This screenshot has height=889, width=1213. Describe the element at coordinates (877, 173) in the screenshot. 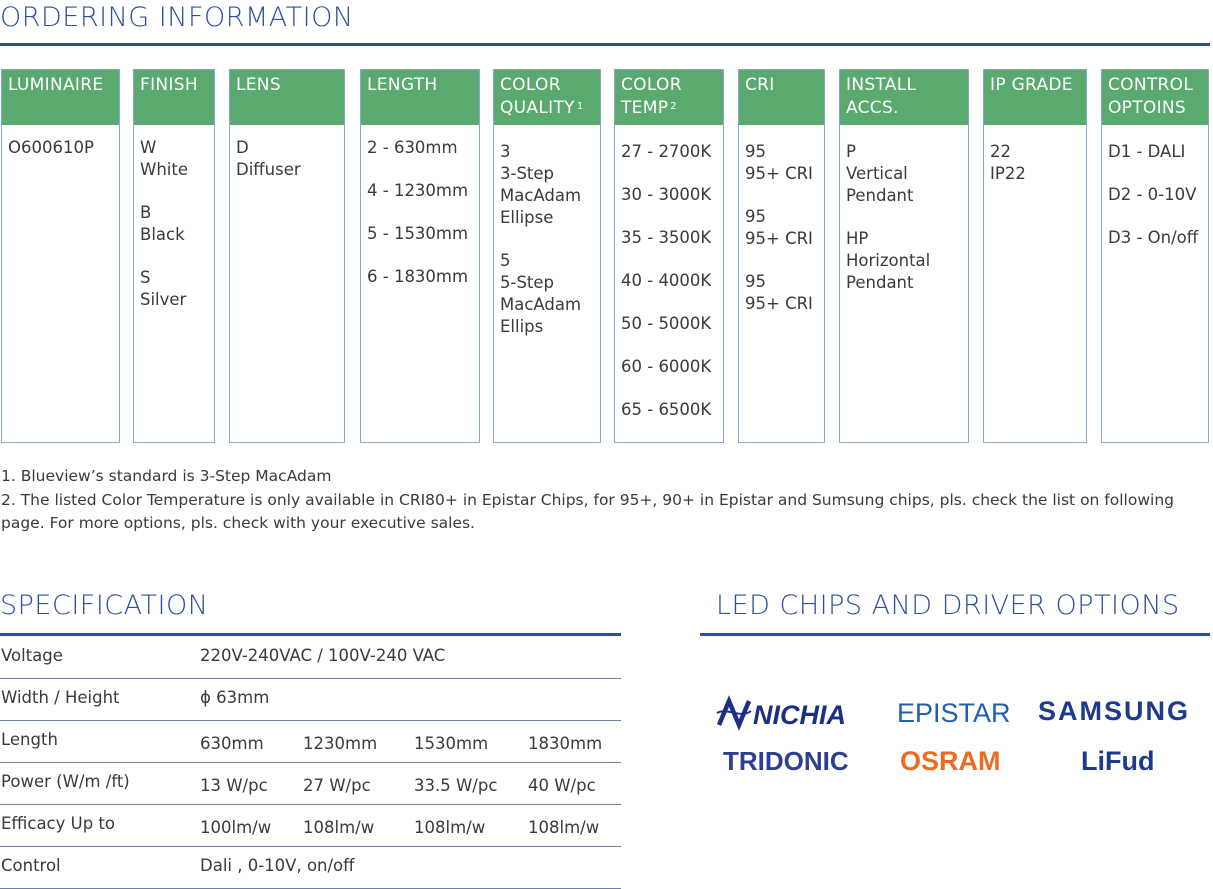

I see `option-text: Vertical` at that location.